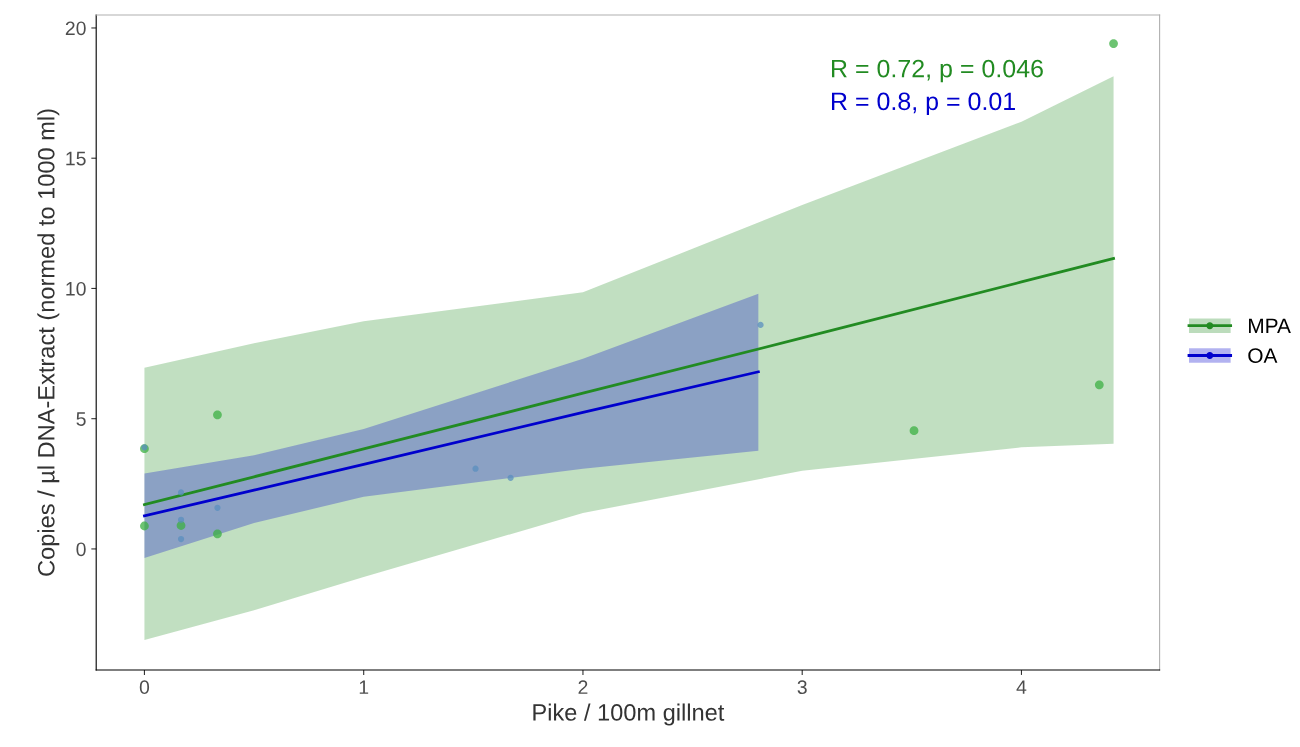  Describe the element at coordinates (583, 687) in the screenshot. I see `x-tick-label: 2` at that location.